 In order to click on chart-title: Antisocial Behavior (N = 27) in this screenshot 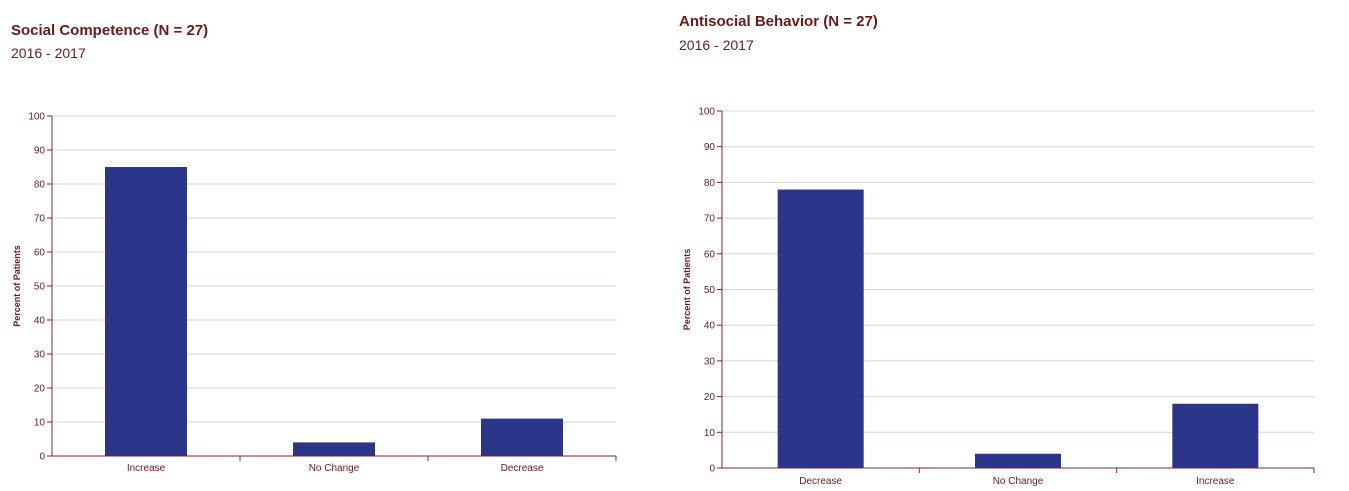, I will do `click(778, 21)`.